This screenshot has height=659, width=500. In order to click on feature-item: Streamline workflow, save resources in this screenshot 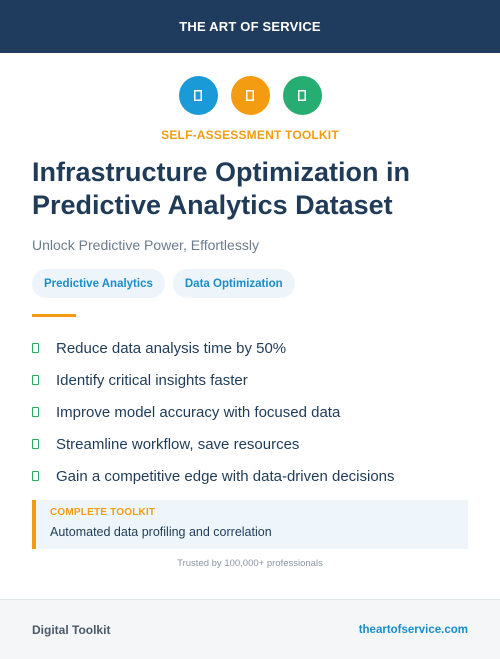, I will do `click(213, 444)`.